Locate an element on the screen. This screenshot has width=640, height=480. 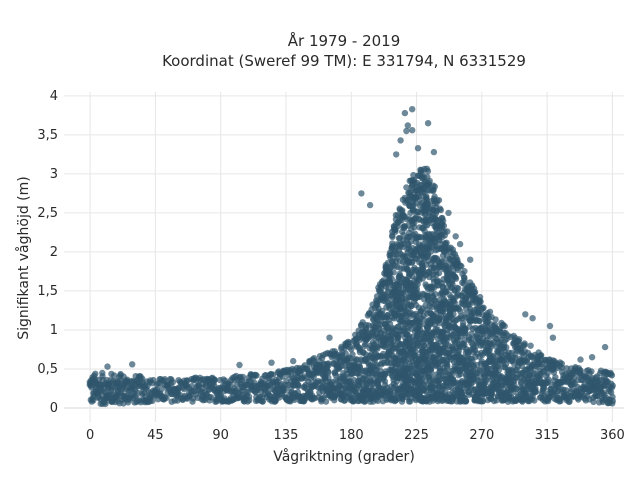
x-tick-label: 90 is located at coordinates (220, 435).